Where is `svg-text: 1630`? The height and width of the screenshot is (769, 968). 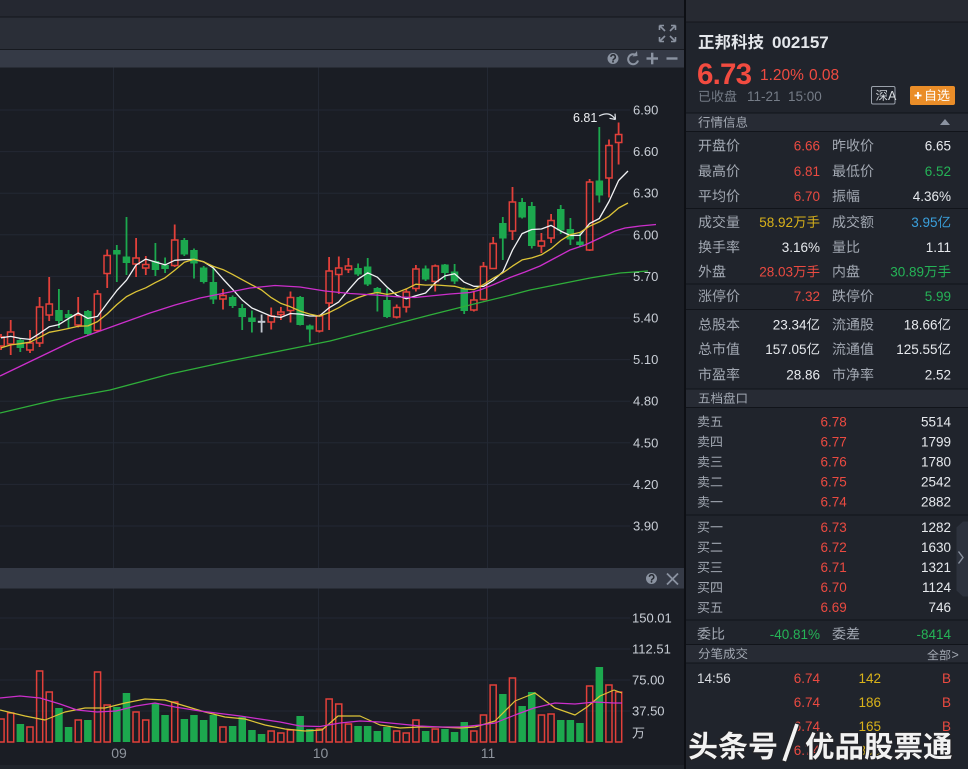 svg-text: 1630 is located at coordinates (936, 547).